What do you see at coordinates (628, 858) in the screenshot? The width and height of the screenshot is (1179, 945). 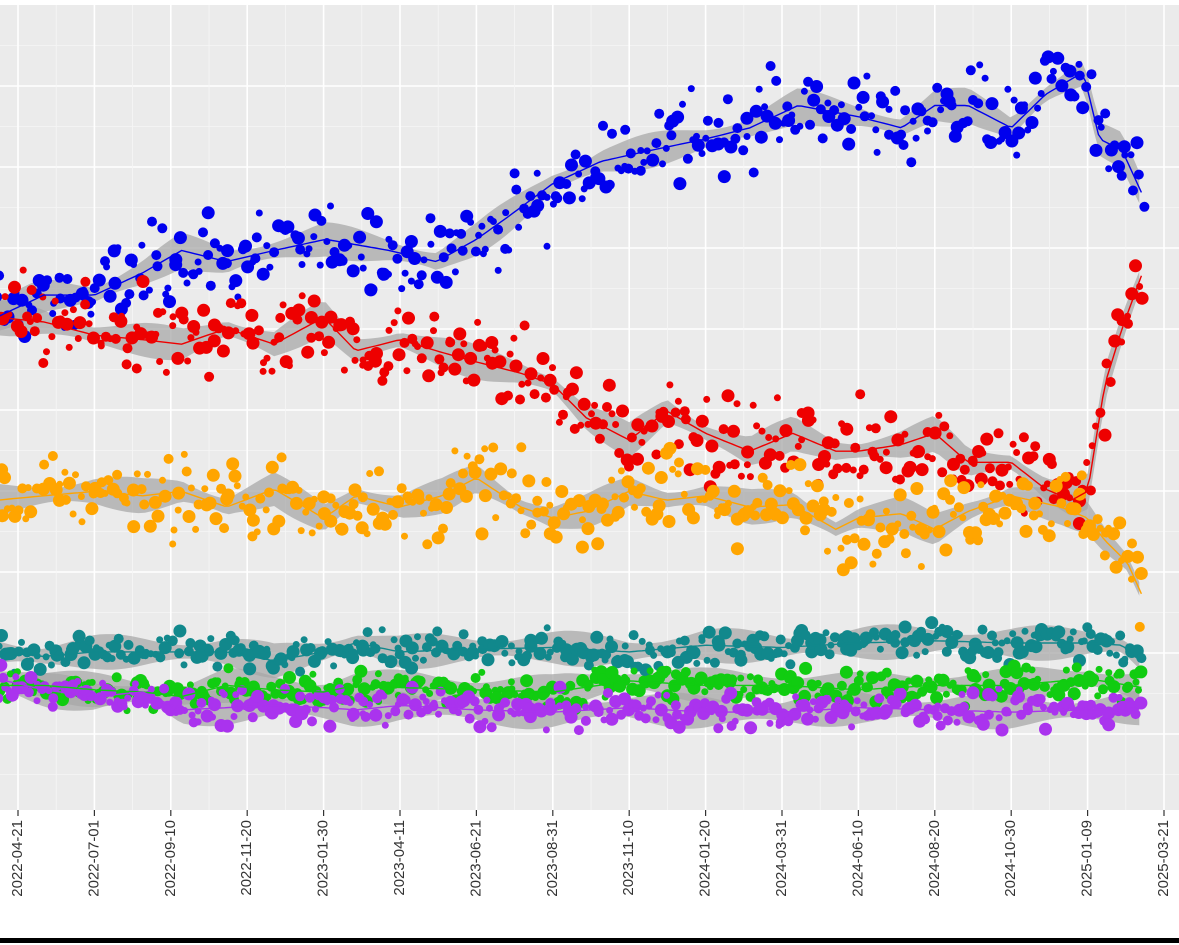 I see `x-tick-label: 2023-11-10` at bounding box center [628, 858].